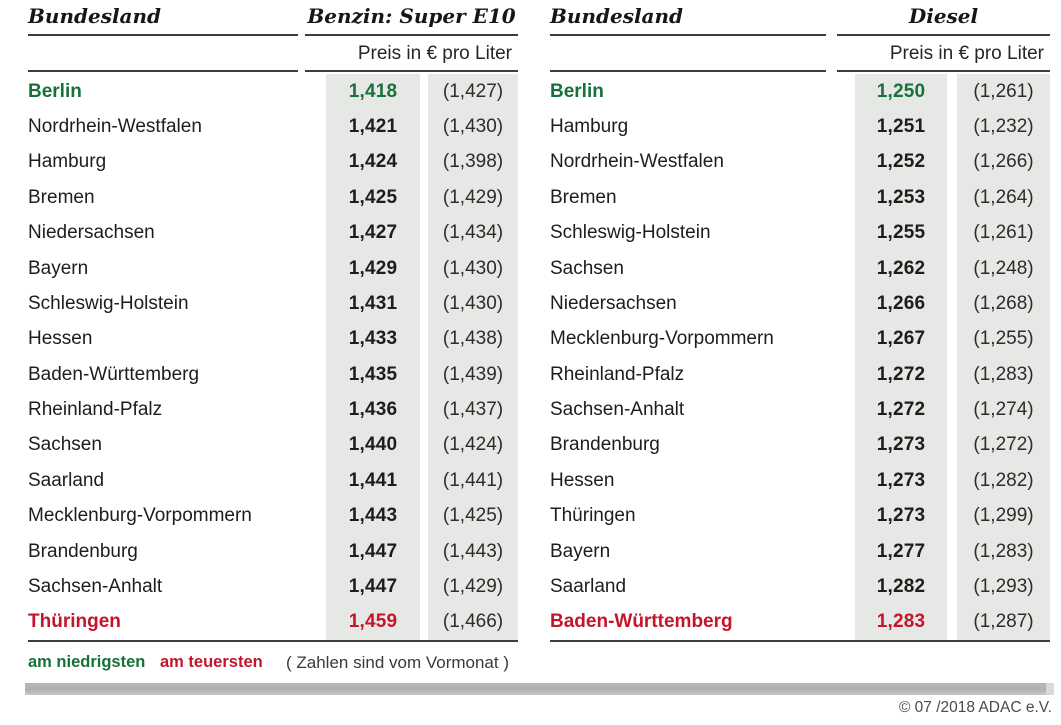 Image resolution: width=1061 pixels, height=725 pixels. Describe the element at coordinates (373, 162) in the screenshot. I see `current-price: 1,424` at that location.